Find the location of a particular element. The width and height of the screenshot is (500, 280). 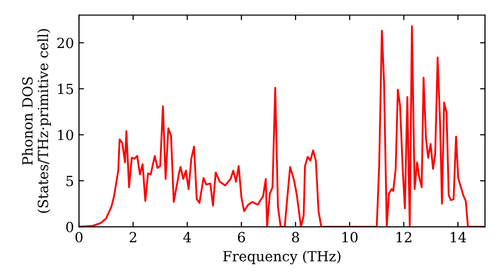

y-tick-label: 0 is located at coordinates (70, 227).